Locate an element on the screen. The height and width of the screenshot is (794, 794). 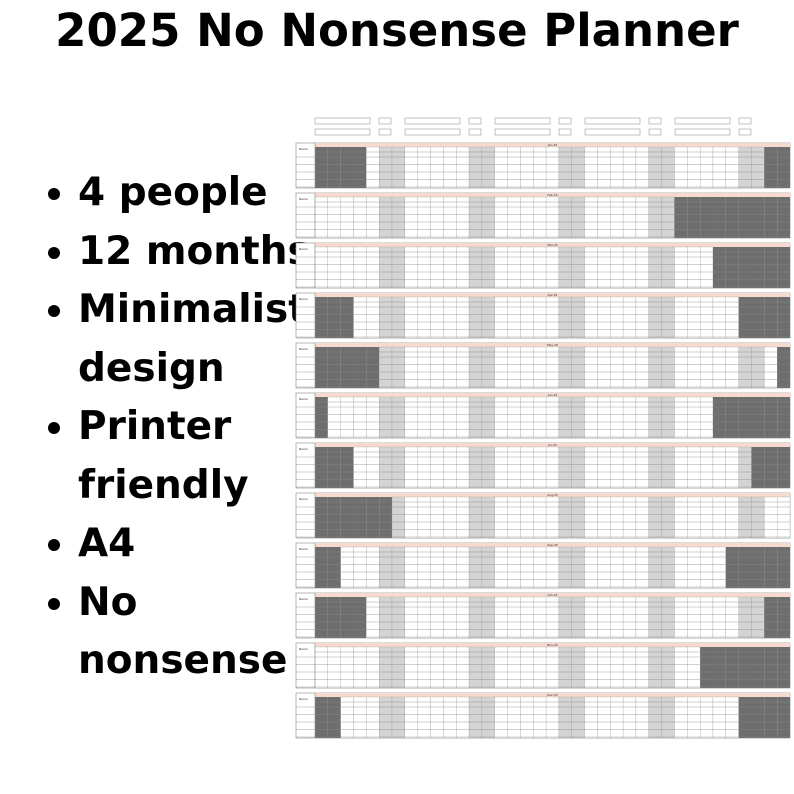
month-label: Jul-25 is located at coordinates (552, 445).